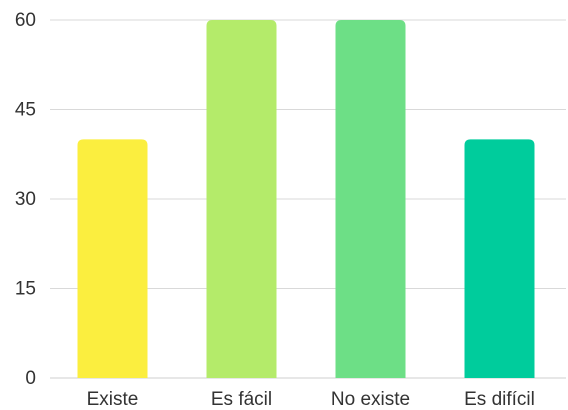  Describe the element at coordinates (112, 258) in the screenshot. I see `bar-existe` at that location.